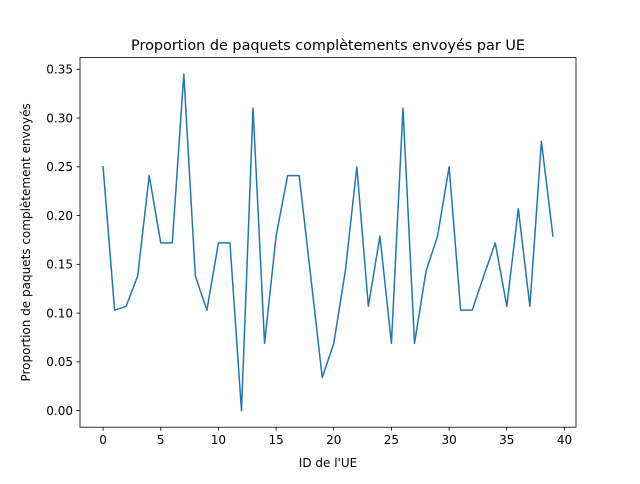 The width and height of the screenshot is (640, 484). I want to click on y-tick-label: 0.20, so click(59, 216).